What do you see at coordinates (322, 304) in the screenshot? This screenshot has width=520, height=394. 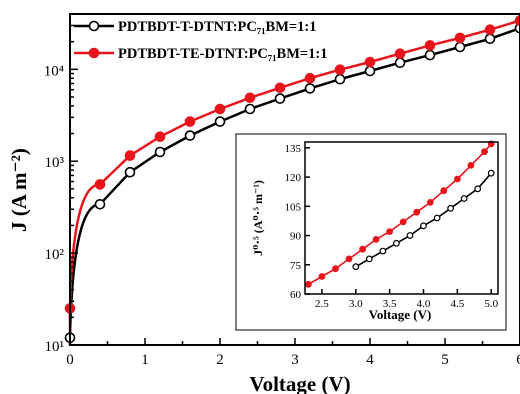 I see `inset-x-tick-label: 2.5` at bounding box center [322, 304].